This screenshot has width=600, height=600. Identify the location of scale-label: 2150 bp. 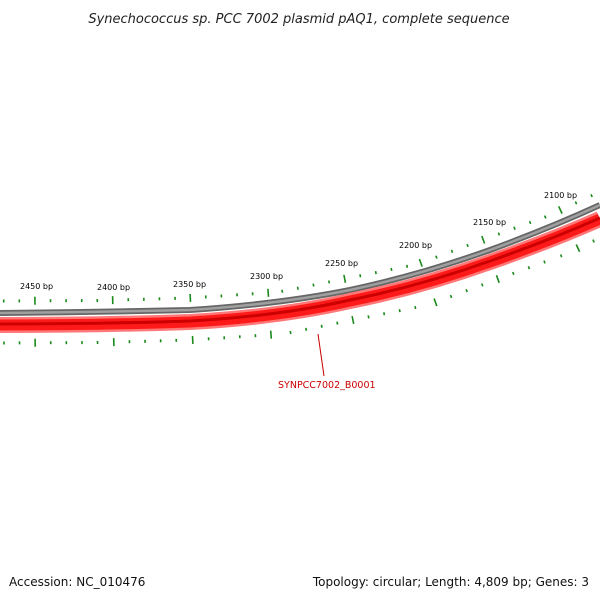
(489, 222).